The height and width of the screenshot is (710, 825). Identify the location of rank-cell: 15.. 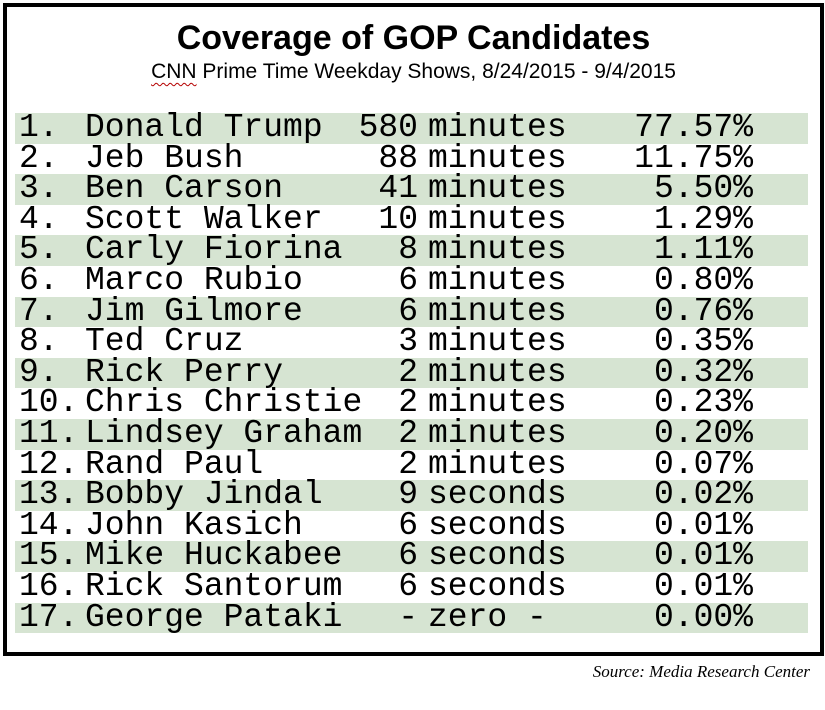
(49, 556).